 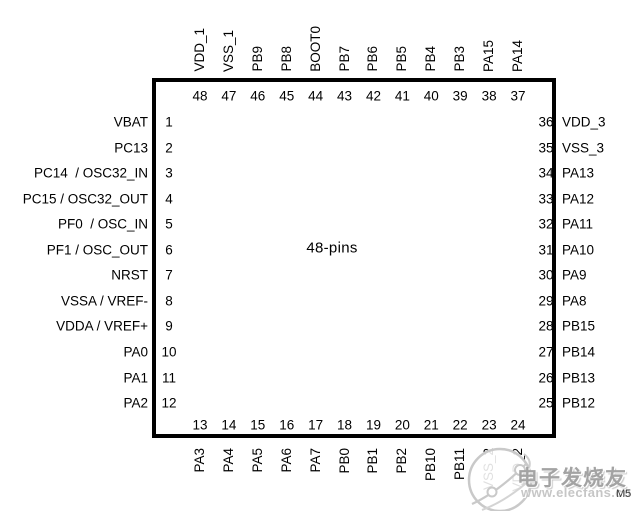 What do you see at coordinates (200, 425) in the screenshot?
I see `pin-number: 13` at bounding box center [200, 425].